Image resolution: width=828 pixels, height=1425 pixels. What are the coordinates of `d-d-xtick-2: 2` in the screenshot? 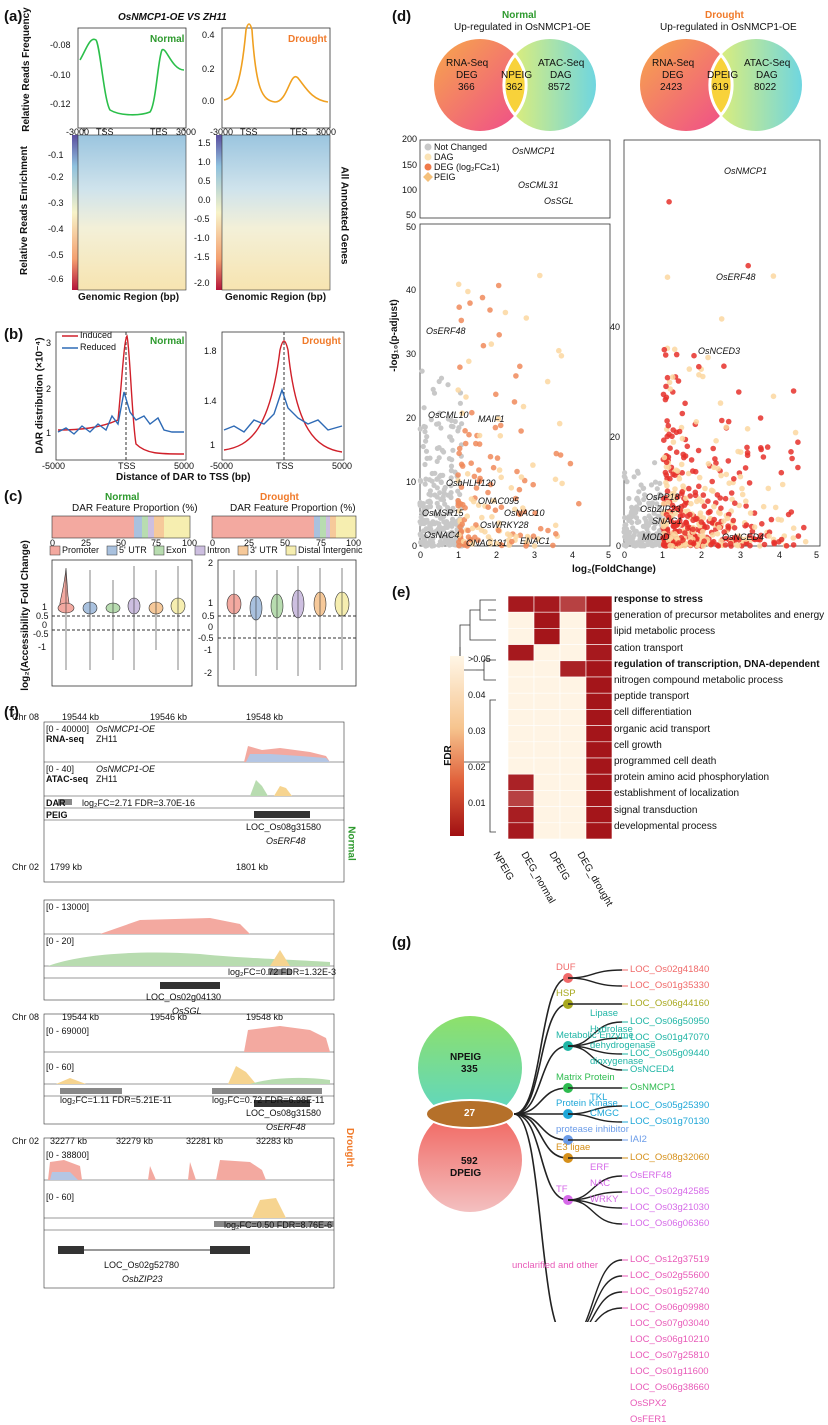 It's located at (702, 555).